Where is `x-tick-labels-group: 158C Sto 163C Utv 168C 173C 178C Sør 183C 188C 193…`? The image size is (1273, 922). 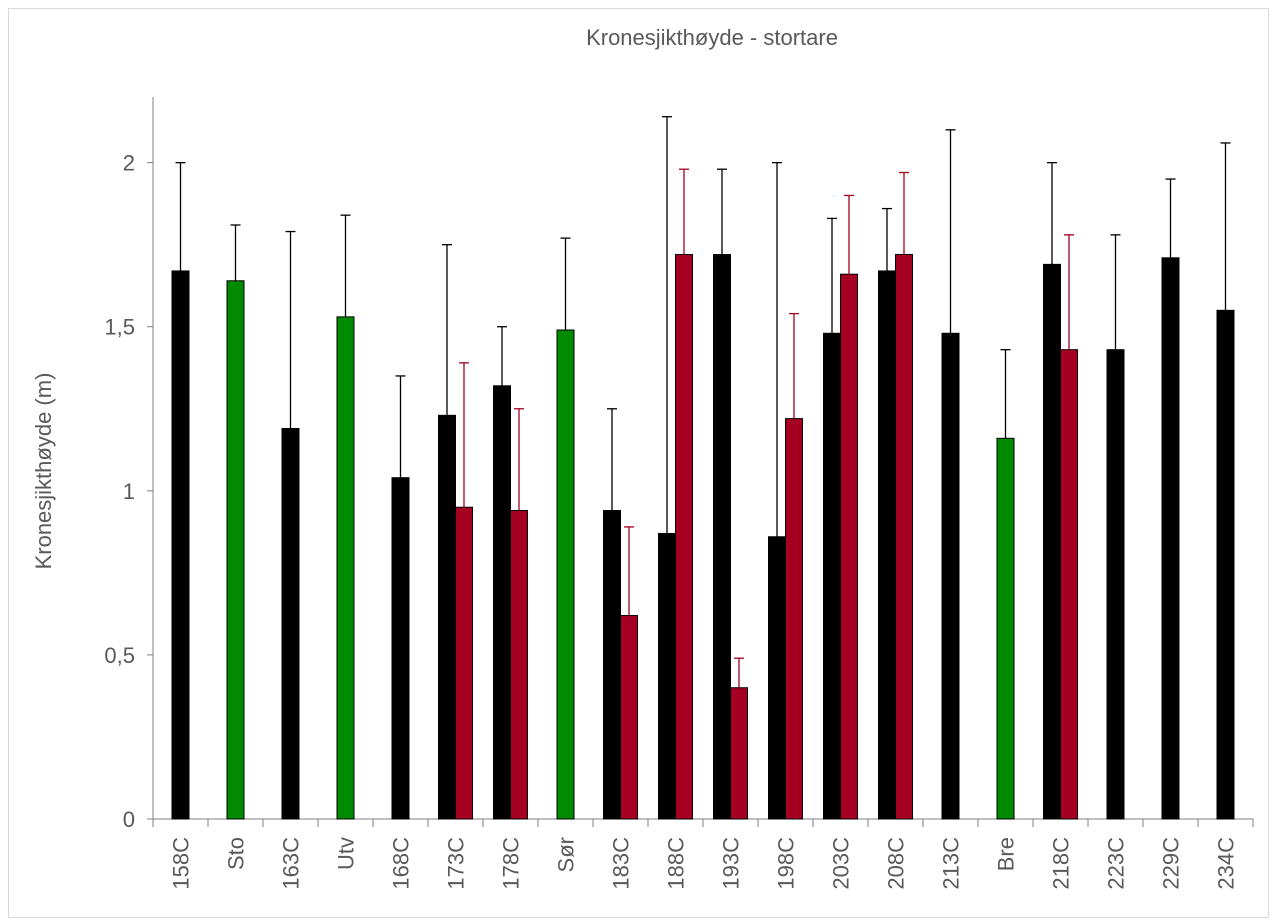
x-tick-labels-group: 158C Sto 163C Utv 168C 173C 178C Sør 183C 188C 193… is located at coordinates (704, 863).